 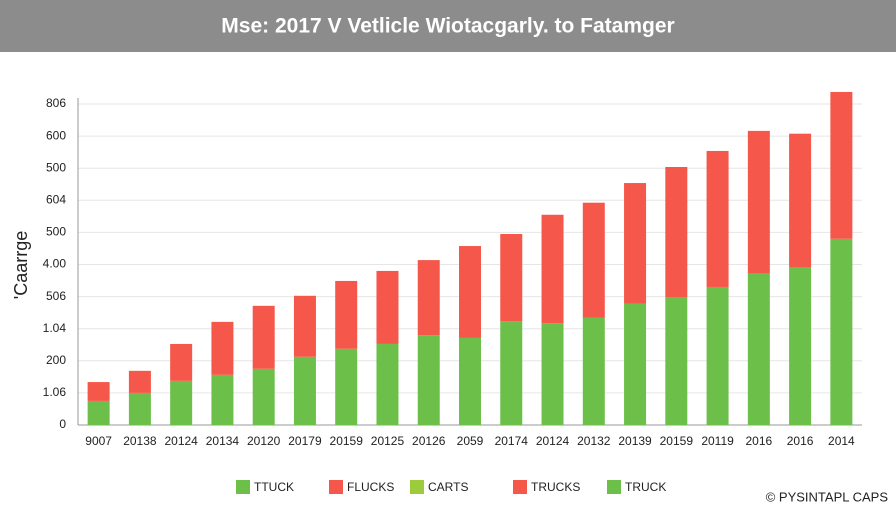 What do you see at coordinates (370, 487) in the screenshot?
I see `legend-label: FLUCKS` at bounding box center [370, 487].